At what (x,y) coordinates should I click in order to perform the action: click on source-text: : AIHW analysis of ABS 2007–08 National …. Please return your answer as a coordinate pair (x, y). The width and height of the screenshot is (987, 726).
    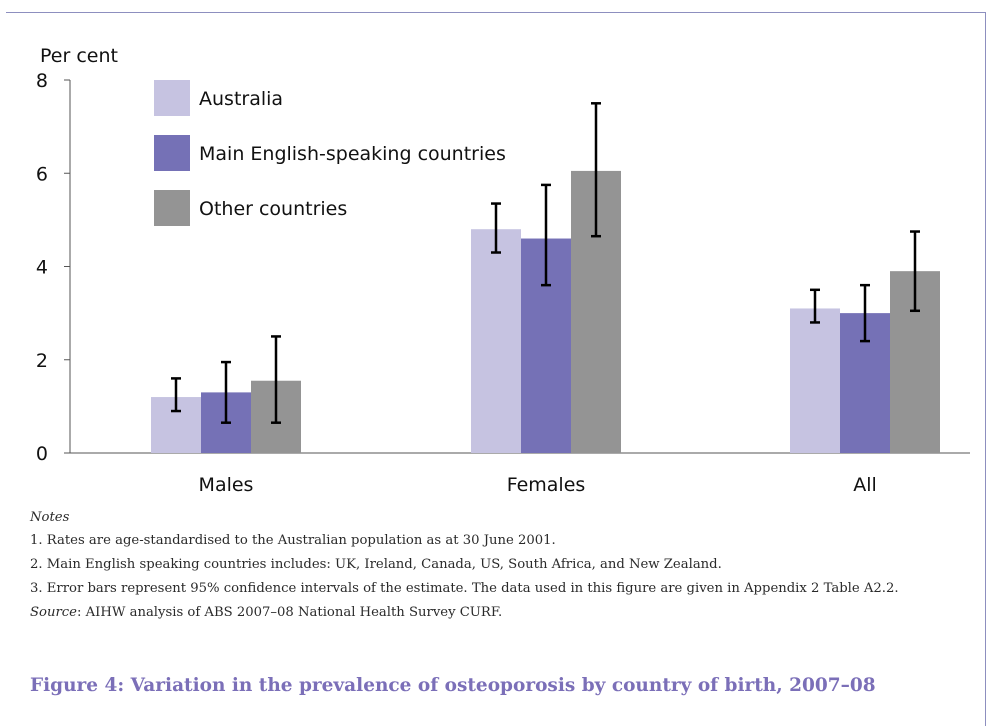
    Looking at the image, I should click on (289, 612).